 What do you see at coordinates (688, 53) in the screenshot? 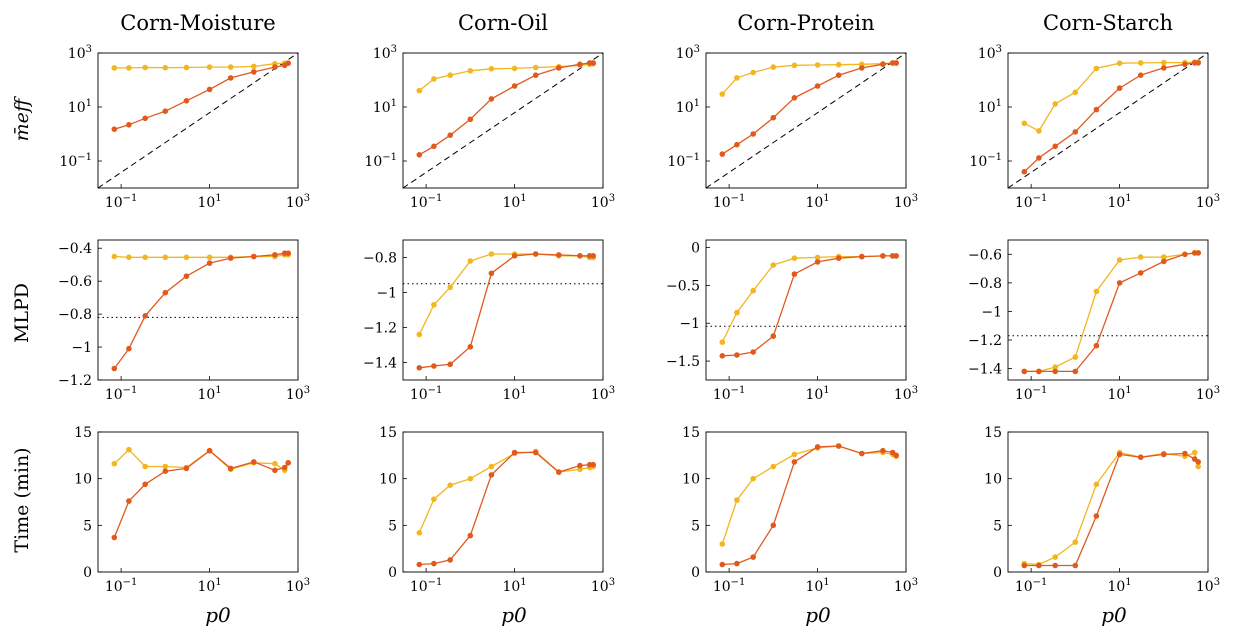
I see `y-tick-label: 10³` at bounding box center [688, 53].